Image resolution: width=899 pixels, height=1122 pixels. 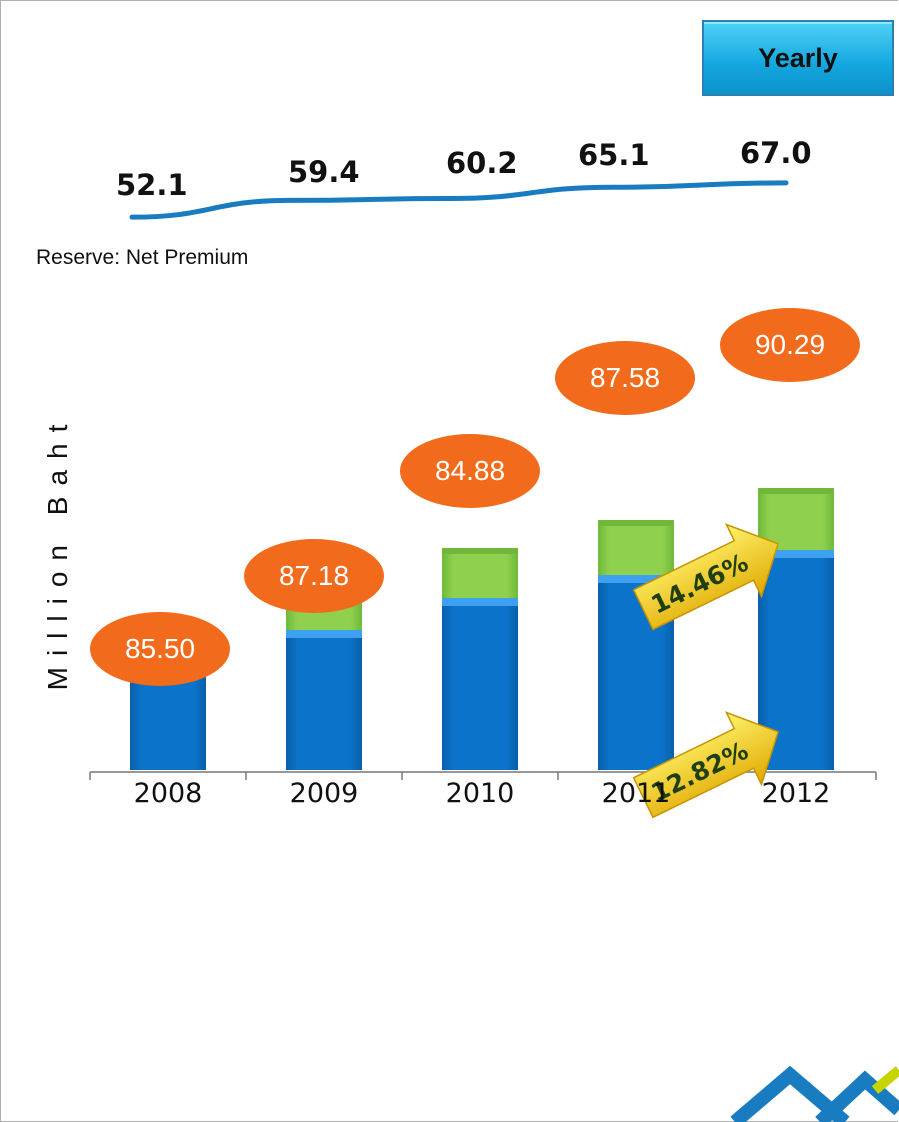 I want to click on x-tick-2011: 2011, so click(x=636, y=793).